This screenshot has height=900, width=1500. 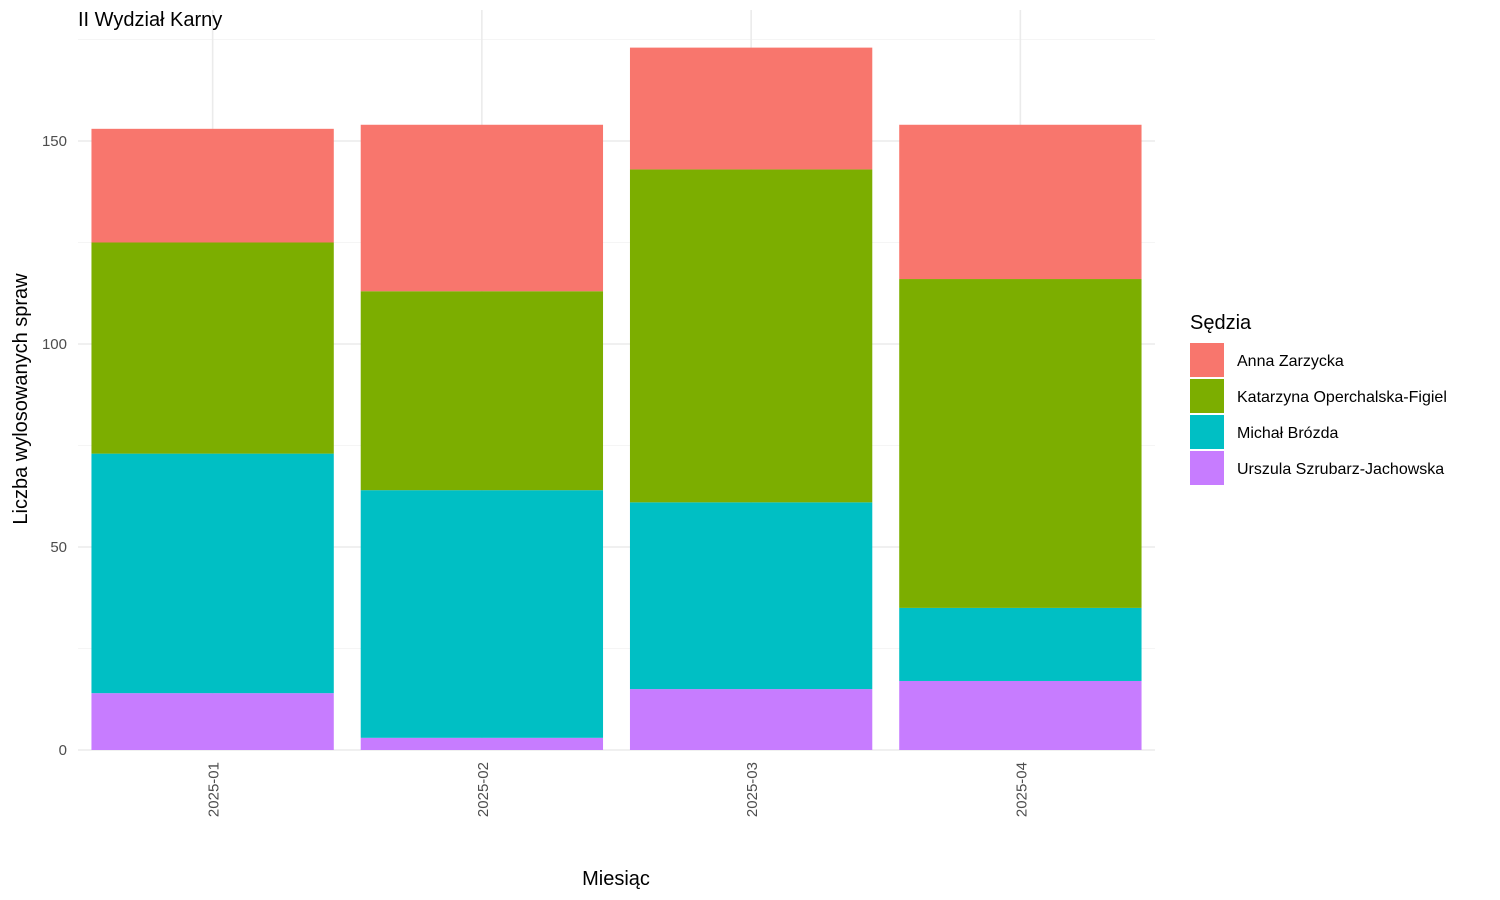 What do you see at coordinates (54, 344) in the screenshot?
I see `y-tick-label: 100` at bounding box center [54, 344].